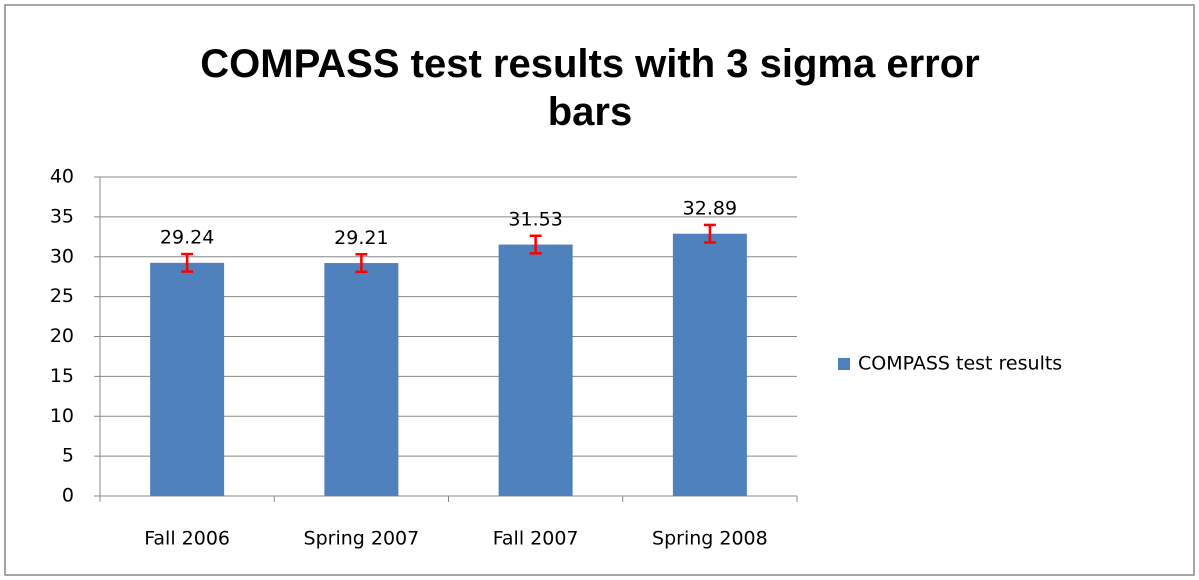  I want to click on data-label: 29.21, so click(361, 238).